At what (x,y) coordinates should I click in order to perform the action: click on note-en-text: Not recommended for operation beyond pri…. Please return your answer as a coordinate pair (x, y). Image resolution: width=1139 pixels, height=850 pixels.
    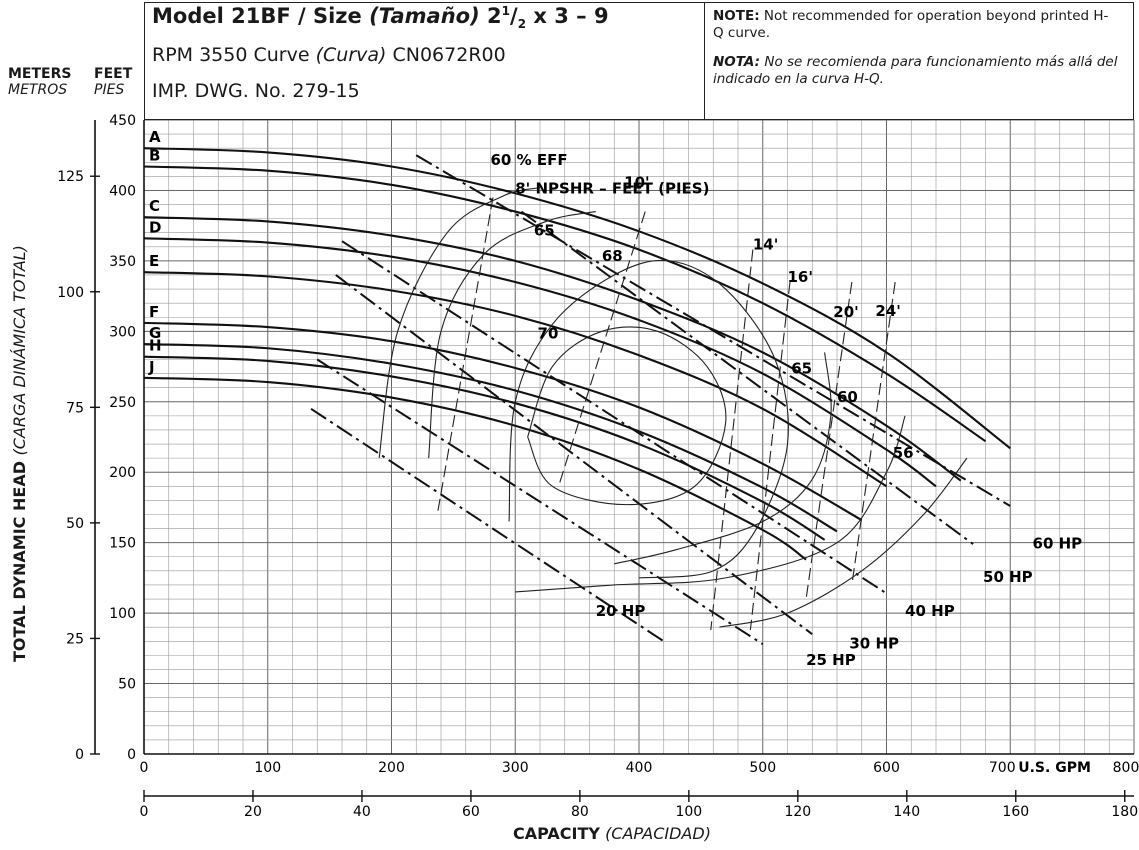
    Looking at the image, I should click on (911, 24).